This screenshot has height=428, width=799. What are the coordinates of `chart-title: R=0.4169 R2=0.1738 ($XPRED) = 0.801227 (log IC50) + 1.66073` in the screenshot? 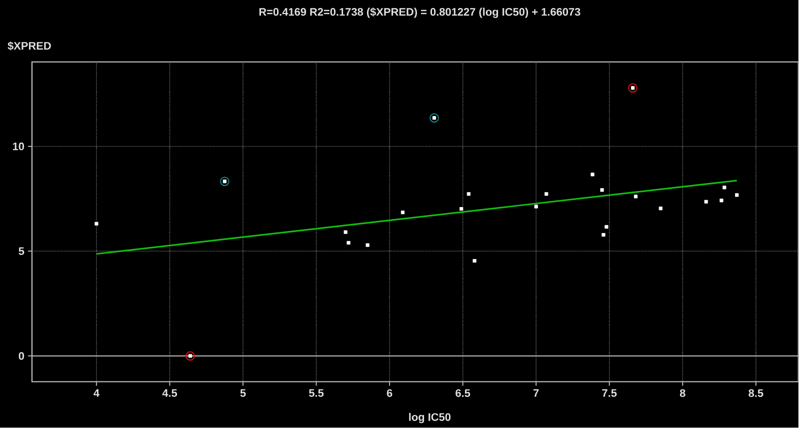 It's located at (419, 13).